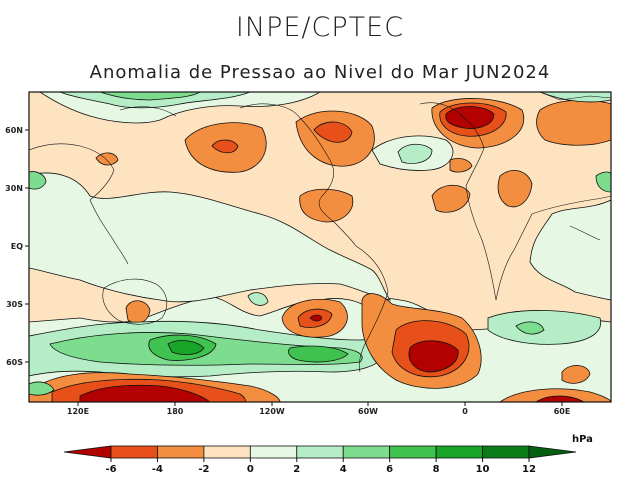 Image resolution: width=640 pixels, height=494 pixels. Describe the element at coordinates (203, 469) in the screenshot. I see `colorbar-tick-label: -2` at that location.